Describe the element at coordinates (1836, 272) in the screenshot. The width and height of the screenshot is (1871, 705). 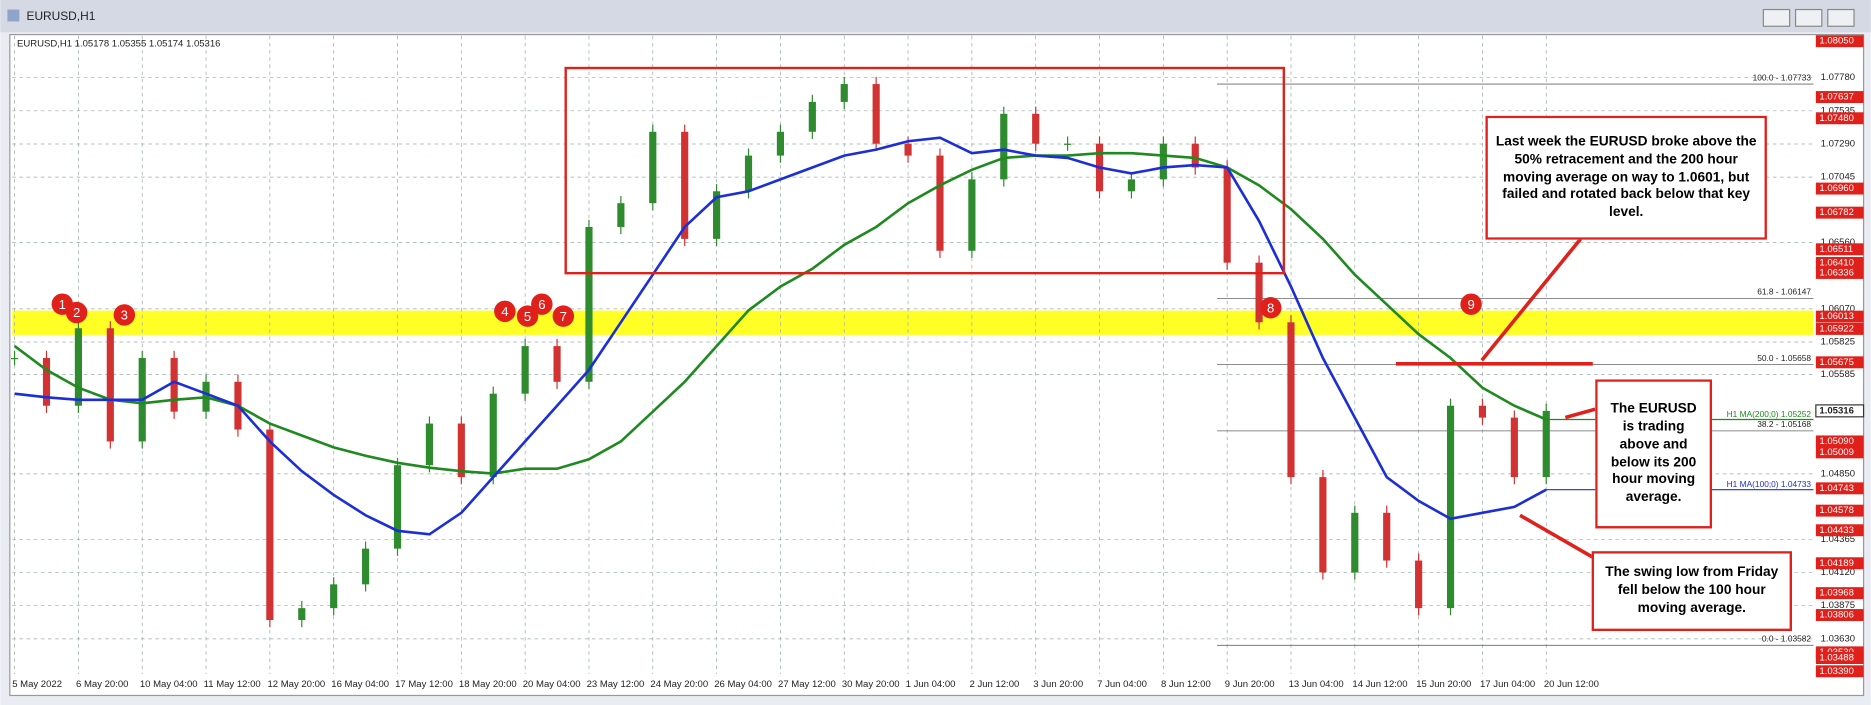
I see `level-label: 1.06336` at that location.